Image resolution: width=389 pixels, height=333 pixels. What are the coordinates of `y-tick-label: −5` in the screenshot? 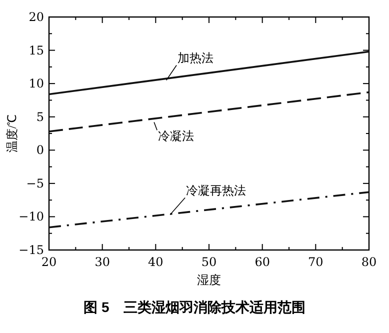 It's located at (35, 183).